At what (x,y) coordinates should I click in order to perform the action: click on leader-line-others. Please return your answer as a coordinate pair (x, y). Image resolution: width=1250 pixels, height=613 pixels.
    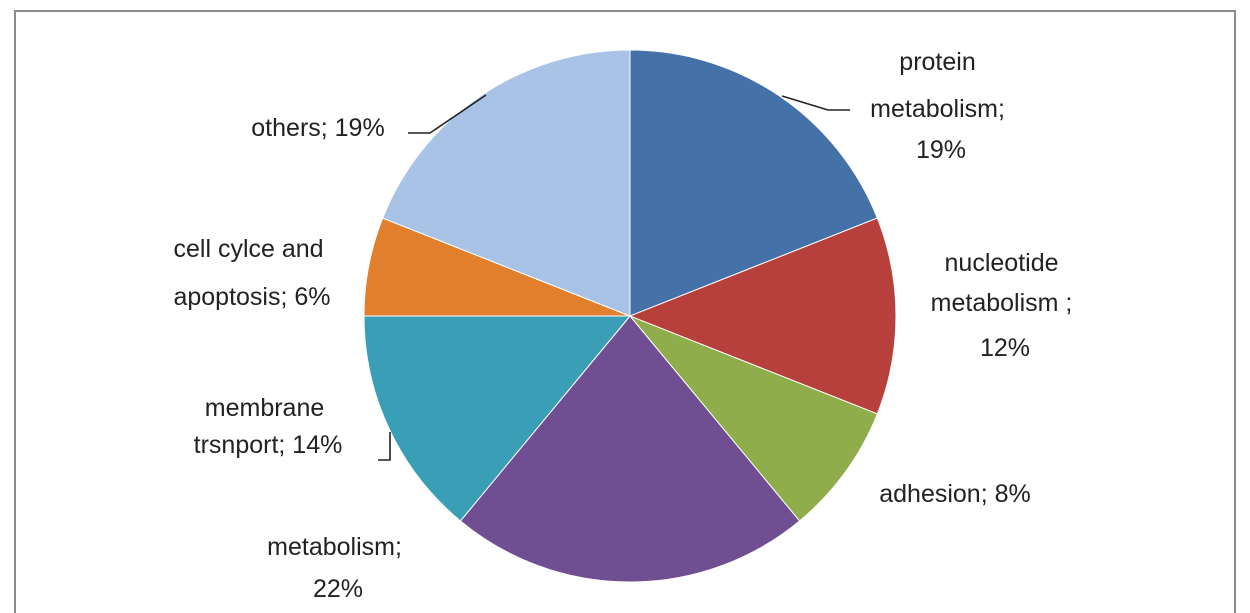
    Looking at the image, I should click on (447, 114).